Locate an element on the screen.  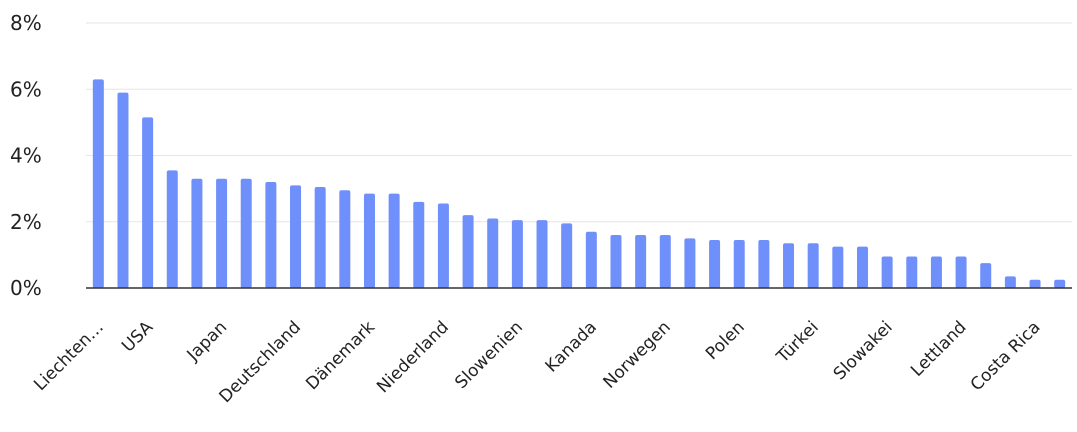
x-tick-label: Türkei is located at coordinates (797, 342).